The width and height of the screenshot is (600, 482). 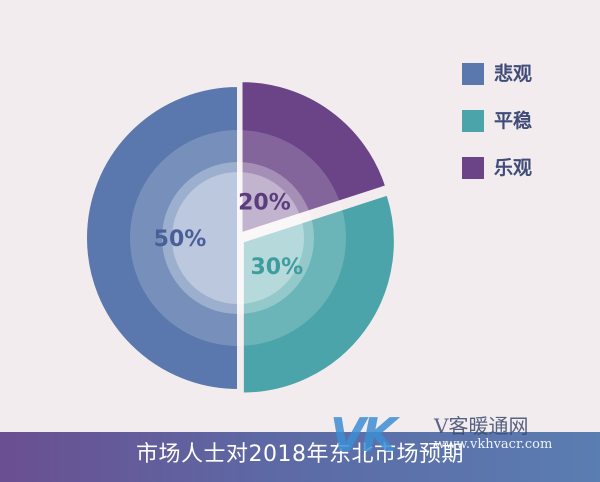 What do you see at coordinates (363, 435) in the screenshot?
I see `watermark-logo: VK` at bounding box center [363, 435].